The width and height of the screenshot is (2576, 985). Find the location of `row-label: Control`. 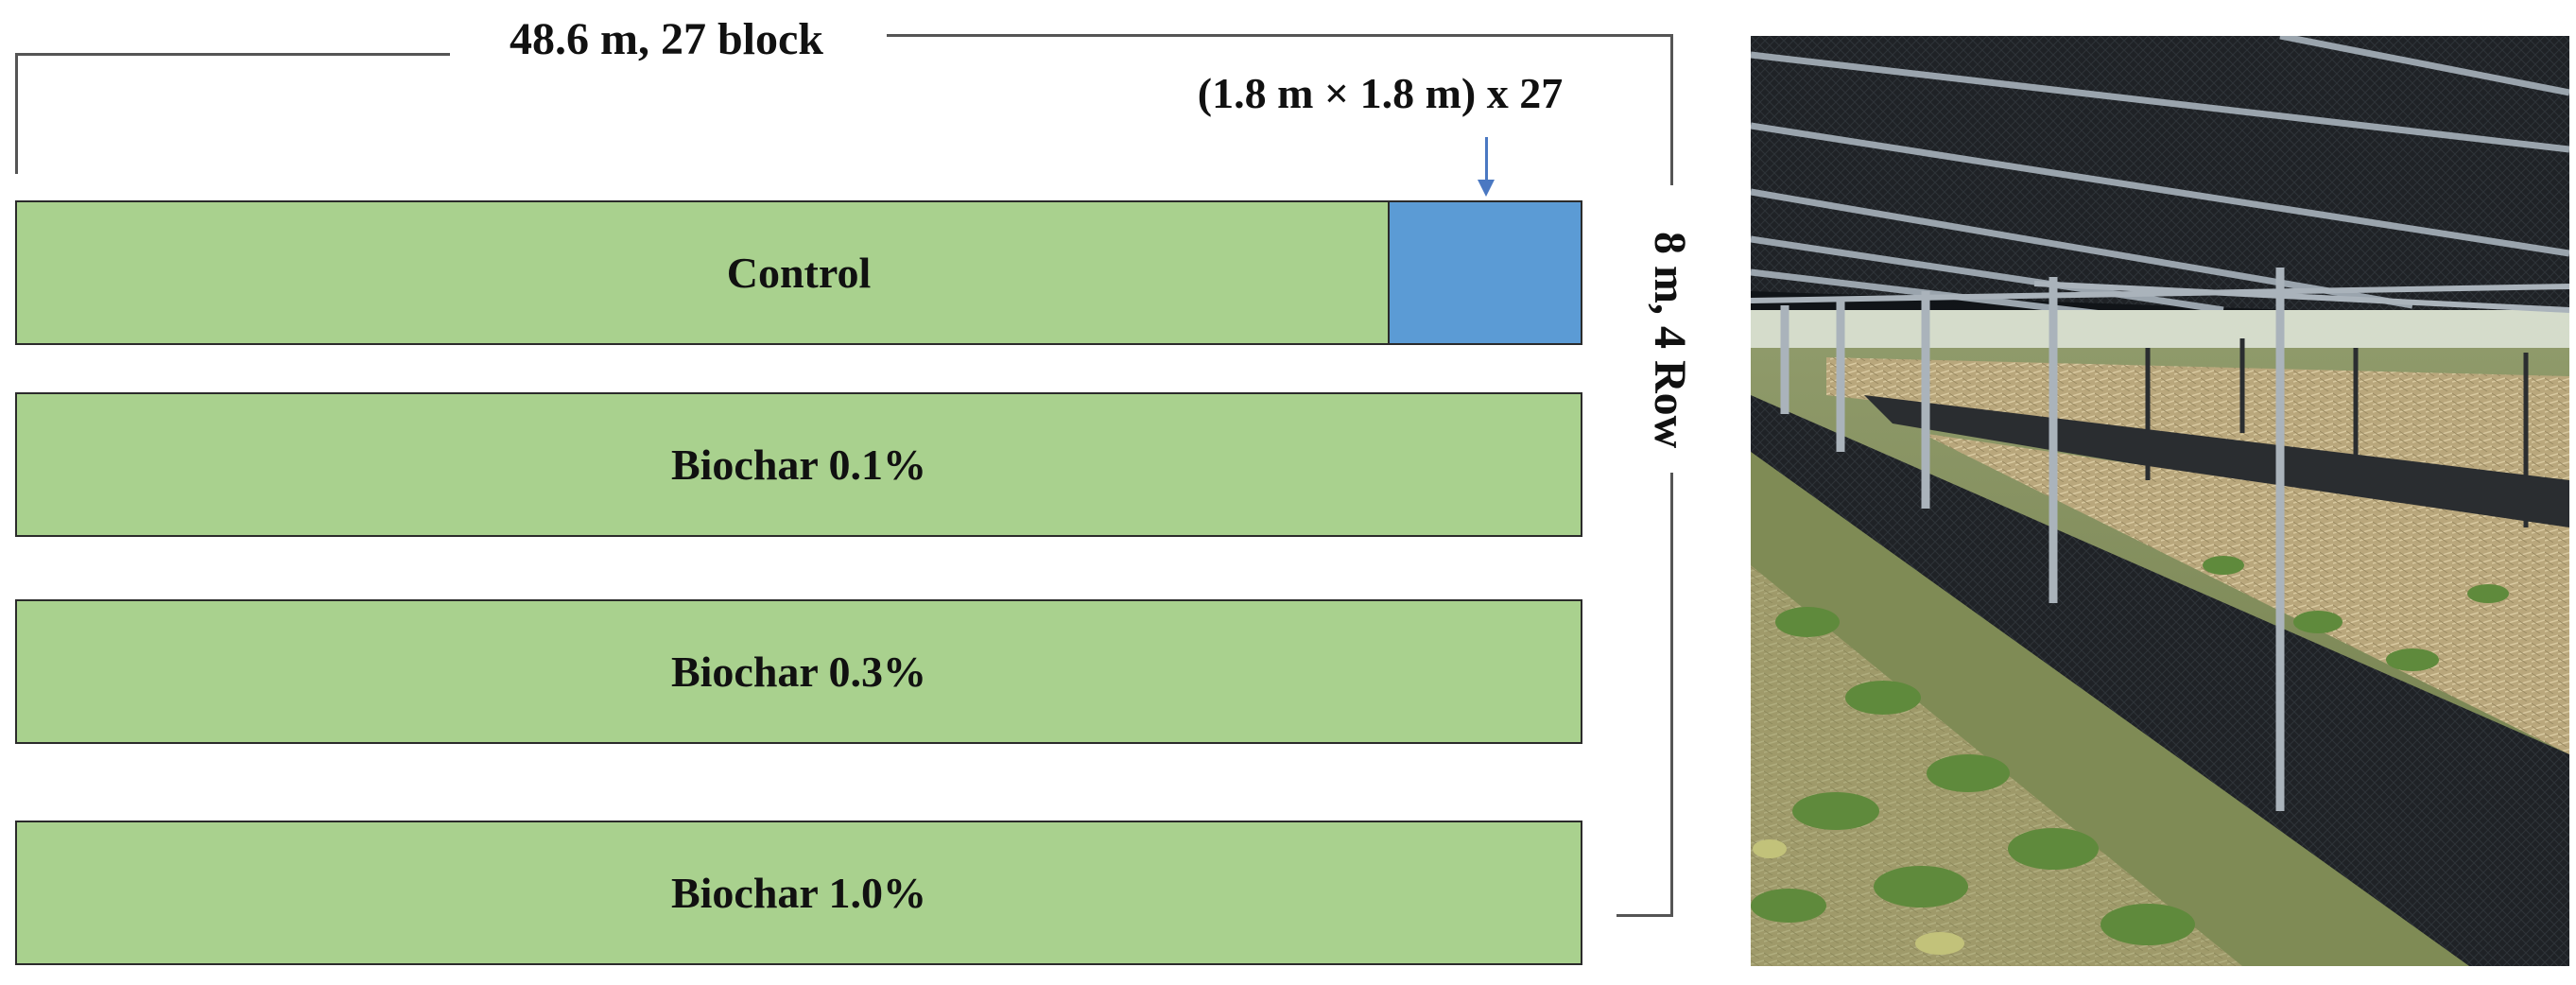

row-label: Control is located at coordinates (799, 273).